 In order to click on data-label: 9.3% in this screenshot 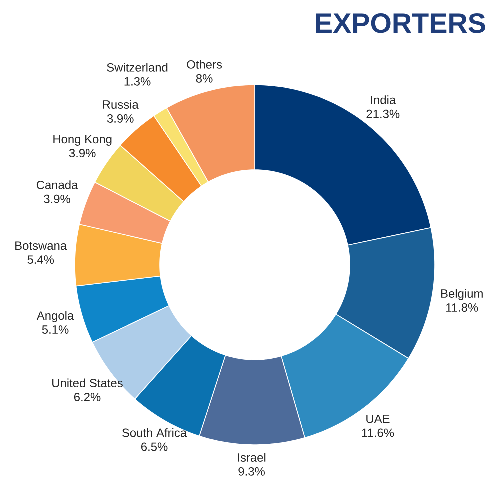, I will do `click(251, 471)`.